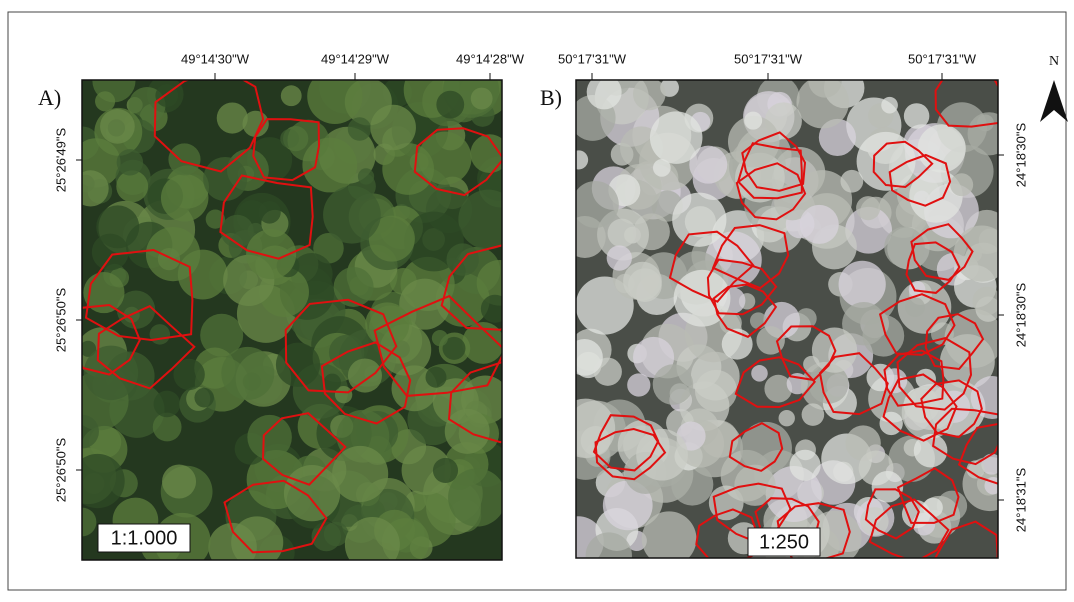 The width and height of the screenshot is (1074, 602). What do you see at coordinates (784, 542) in the screenshot?
I see `scale-label: 1:250` at bounding box center [784, 542].